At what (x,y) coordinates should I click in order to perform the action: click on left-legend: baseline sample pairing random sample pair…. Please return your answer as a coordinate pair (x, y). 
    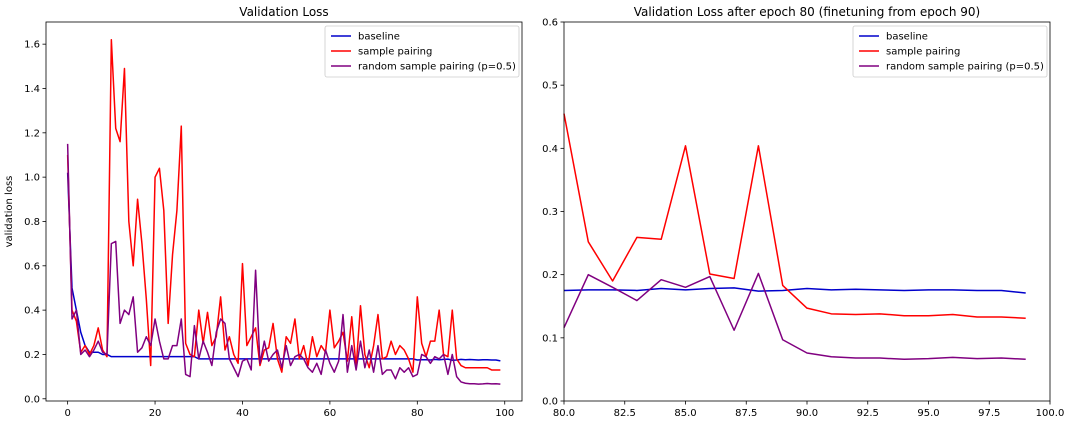
    Looking at the image, I should click on (422, 51).